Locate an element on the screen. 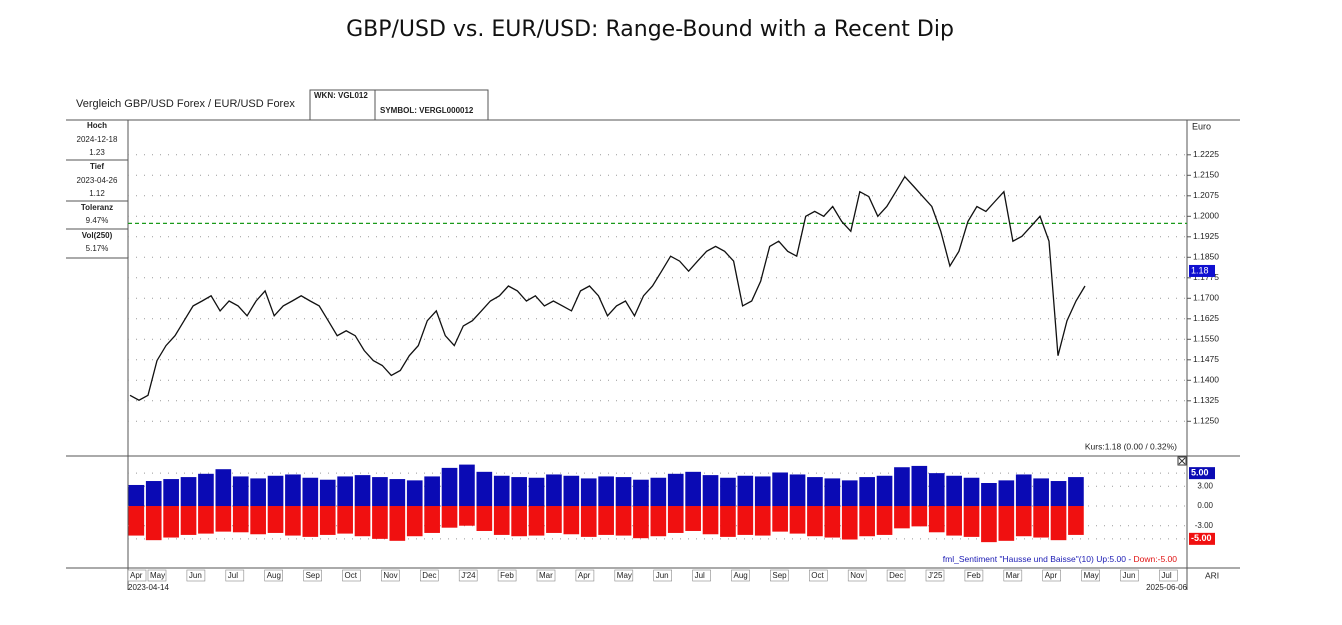  axis-unit: Euro is located at coordinates (1201, 126).